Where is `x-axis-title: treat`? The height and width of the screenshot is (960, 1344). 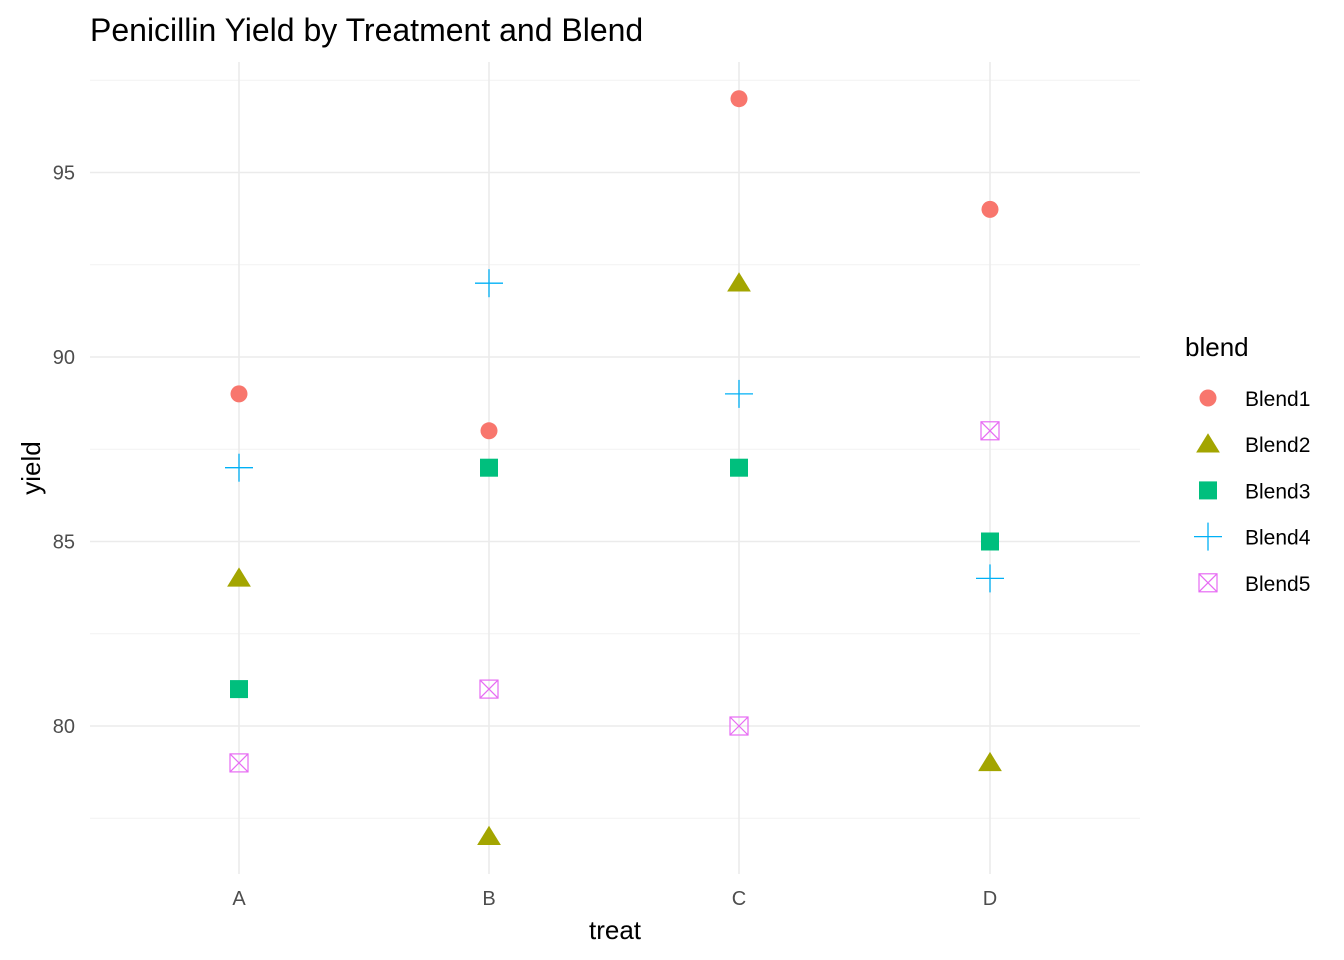 x-axis-title: treat is located at coordinates (615, 930).